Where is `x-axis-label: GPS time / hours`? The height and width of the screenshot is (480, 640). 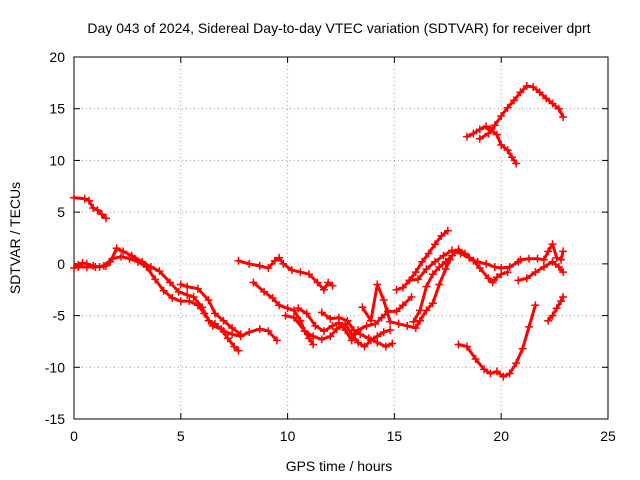
x-axis-label: GPS time / hours is located at coordinates (339, 466).